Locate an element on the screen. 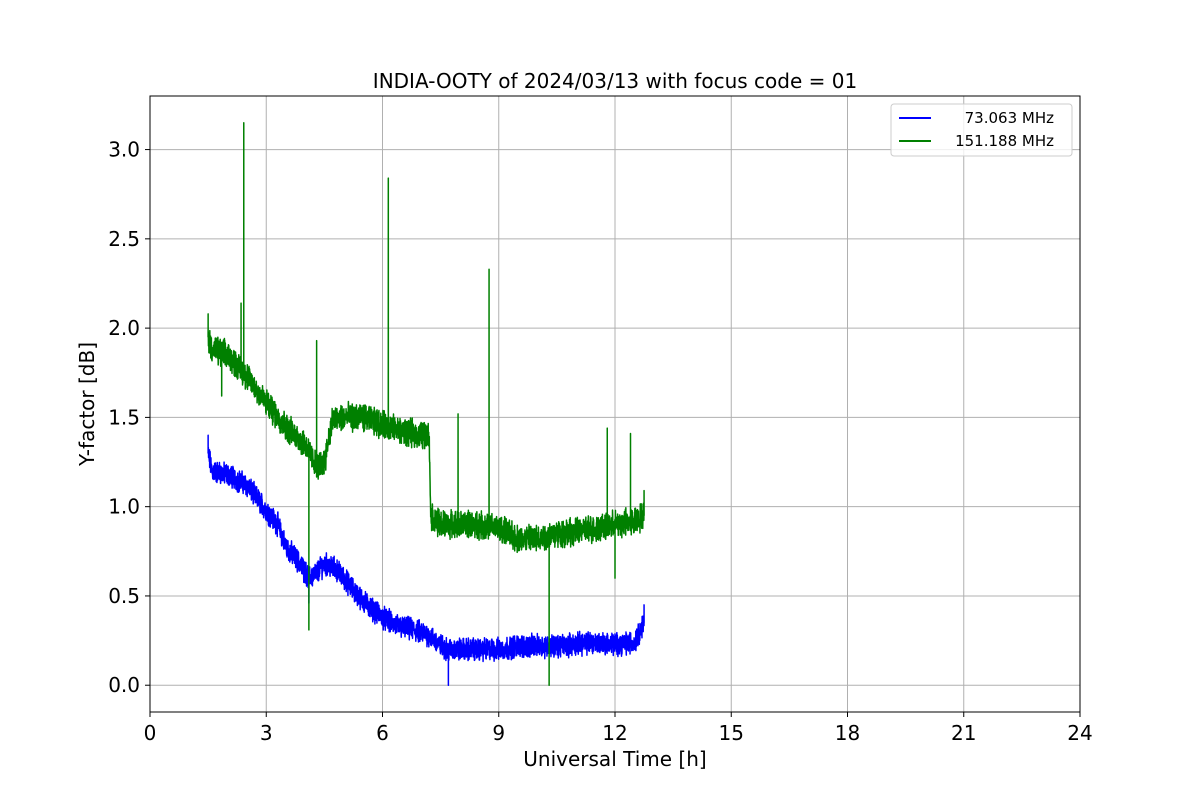 The width and height of the screenshot is (1200, 800). x-tick-label: 15 is located at coordinates (731, 733).